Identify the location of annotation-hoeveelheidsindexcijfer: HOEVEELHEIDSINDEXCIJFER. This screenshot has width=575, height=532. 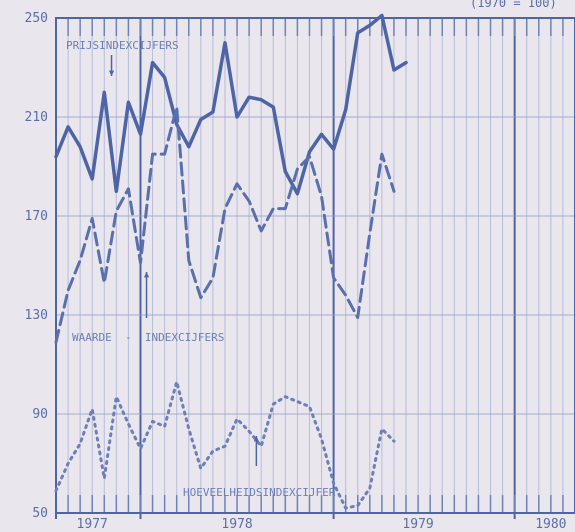
(259, 492).